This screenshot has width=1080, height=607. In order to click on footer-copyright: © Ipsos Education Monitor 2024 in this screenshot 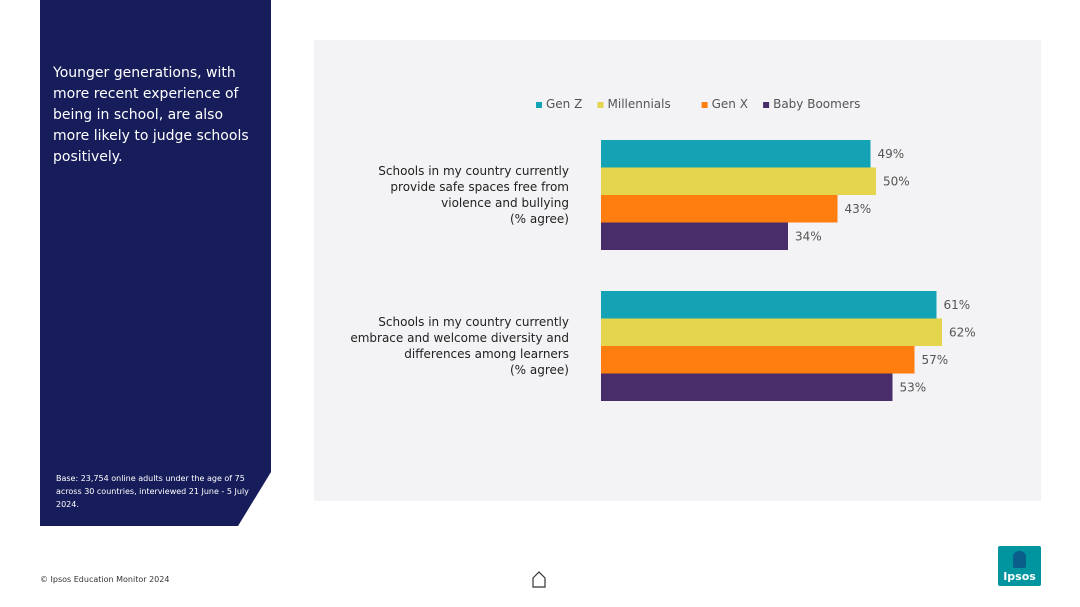, I will do `click(105, 579)`.